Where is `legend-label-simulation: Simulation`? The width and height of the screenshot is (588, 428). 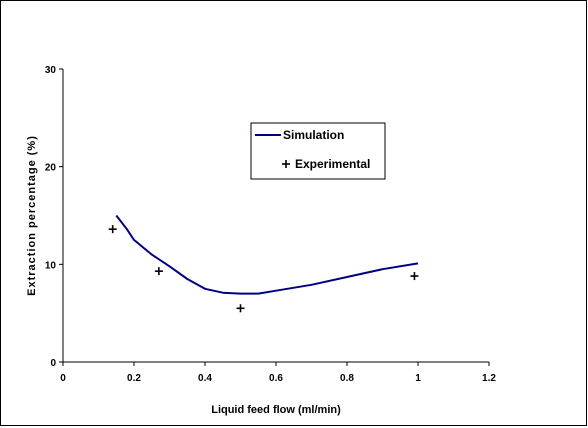 legend-label-simulation: Simulation is located at coordinates (313, 135).